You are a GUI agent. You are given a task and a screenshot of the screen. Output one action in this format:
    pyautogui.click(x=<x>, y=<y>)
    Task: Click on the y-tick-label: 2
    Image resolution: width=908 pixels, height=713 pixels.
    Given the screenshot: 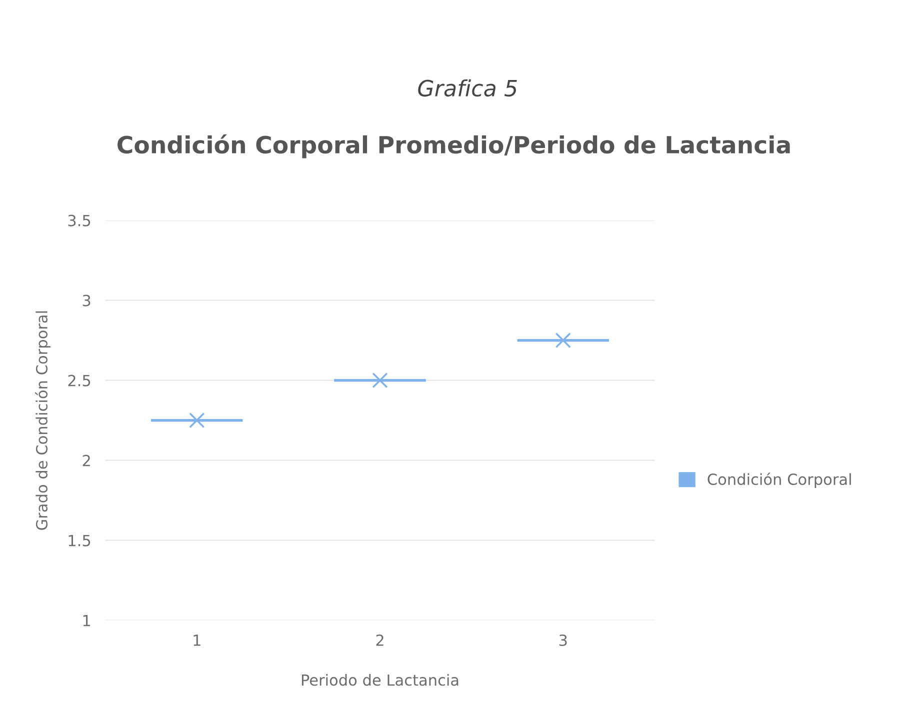 What is the action you would take?
    pyautogui.click(x=86, y=460)
    